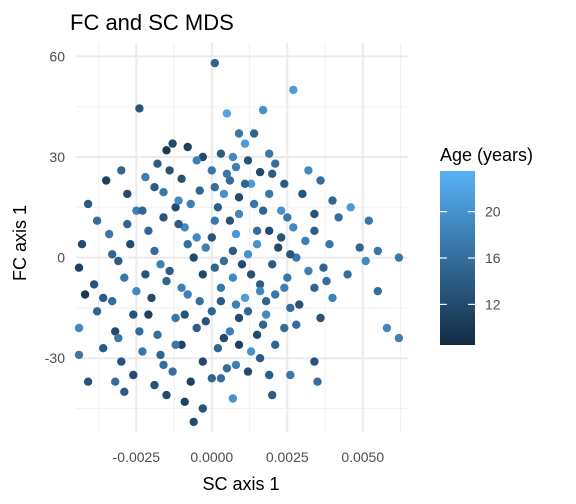  Describe the element at coordinates (55, 358) in the screenshot. I see `y-tick-label: -30` at that location.